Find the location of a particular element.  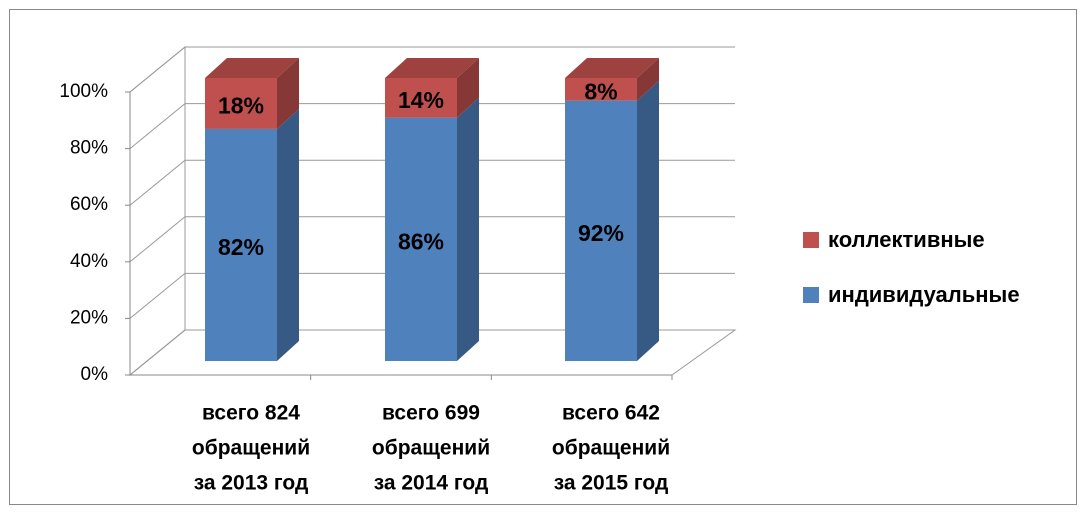

x-tick-label: всего 642 is located at coordinates (611, 413).